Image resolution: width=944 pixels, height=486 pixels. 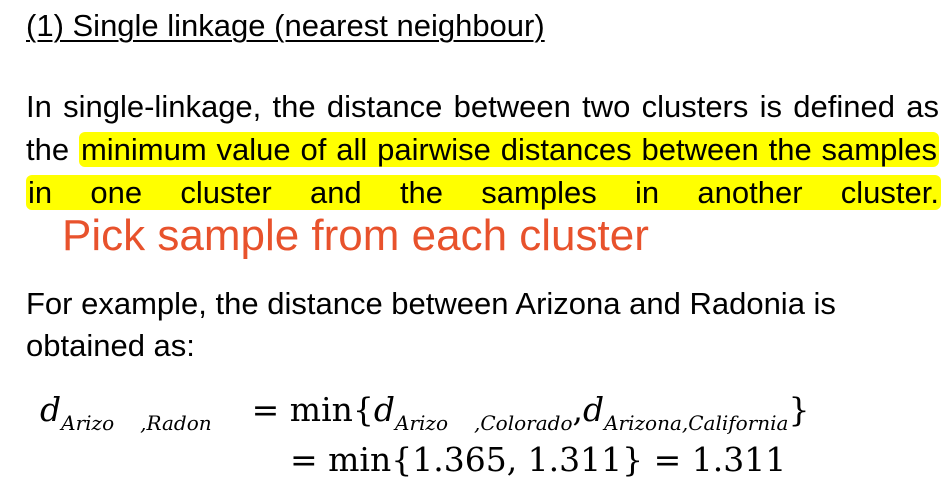 What do you see at coordinates (523, 423) in the screenshot?
I see `term1-subscript-b: ,Colorado` at bounding box center [523, 423].